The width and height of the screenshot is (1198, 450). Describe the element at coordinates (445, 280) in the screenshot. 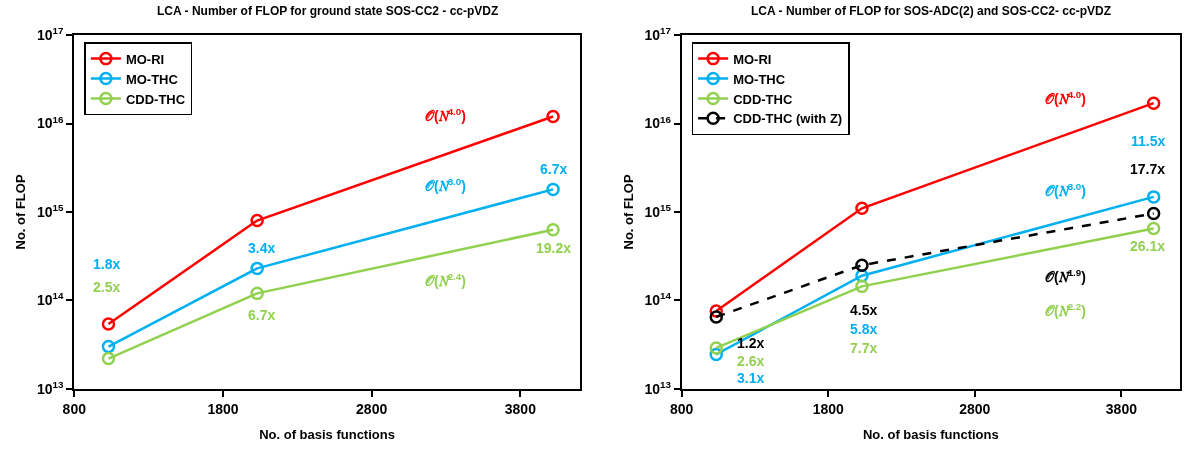

I see `annotation: 𝒪(𝑁$^{2.4}$)` at that location.